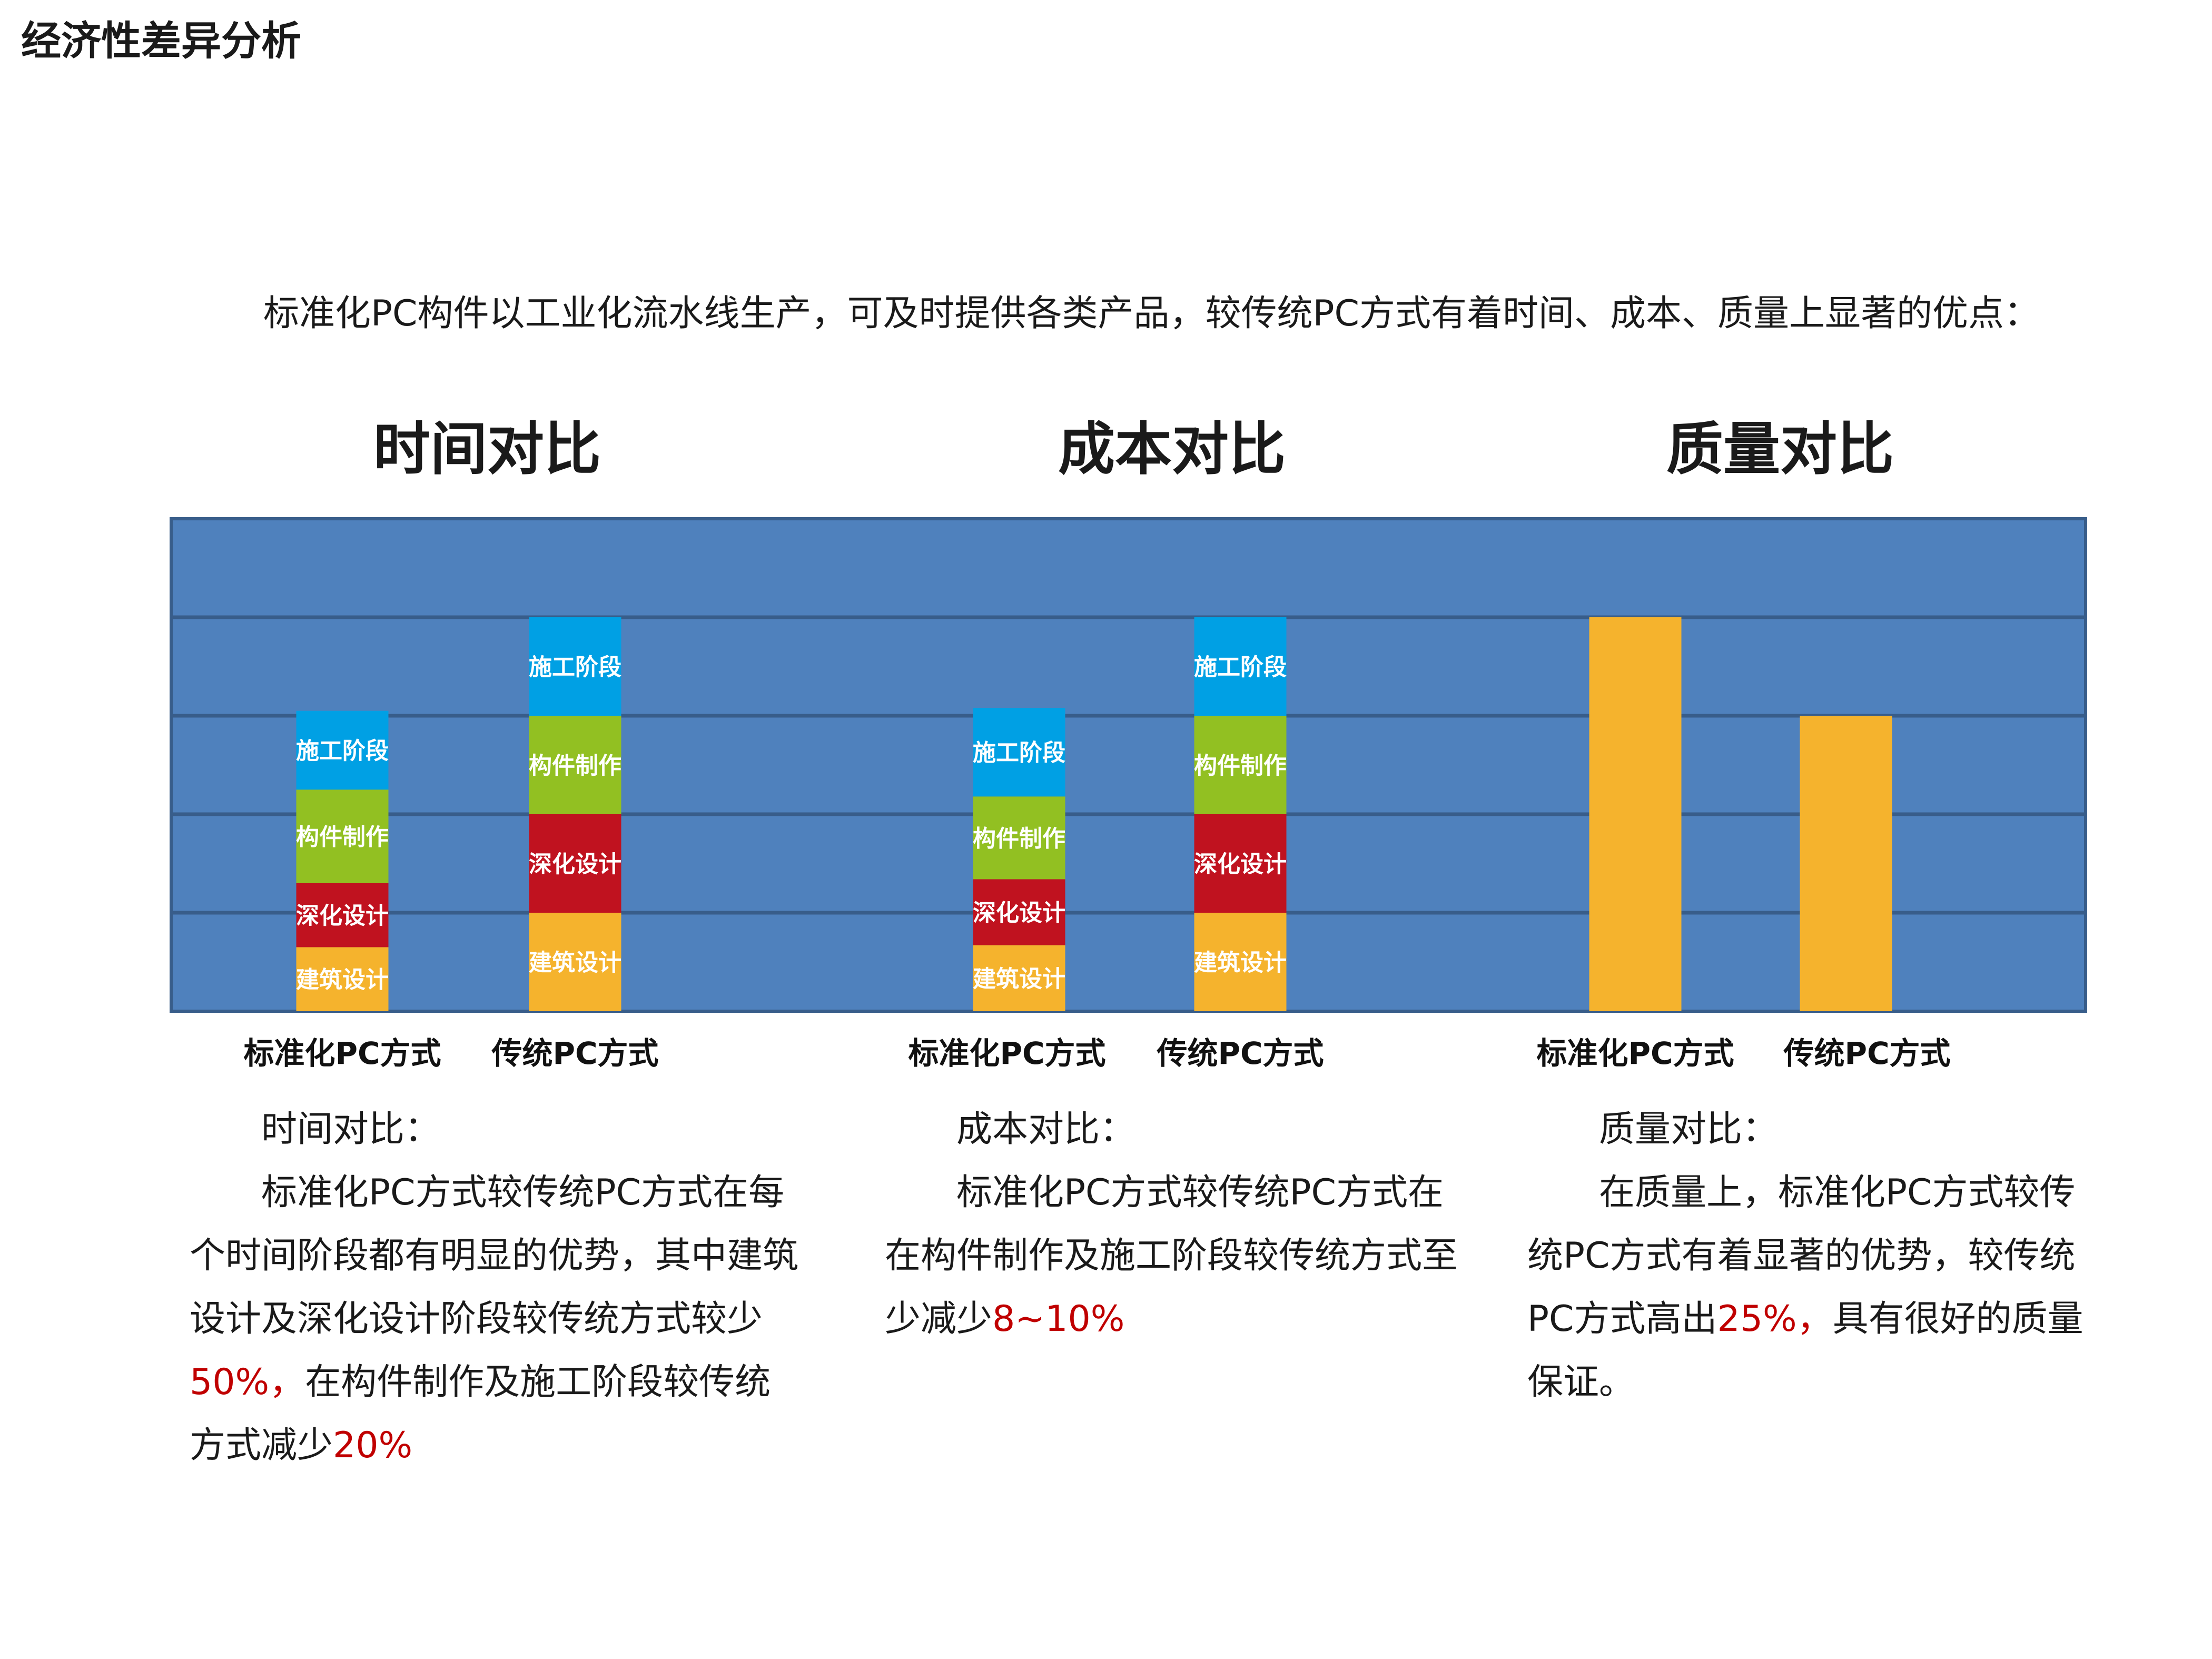  What do you see at coordinates (1780, 449) in the screenshot?
I see `quality-comparison-title: 质量对比` at bounding box center [1780, 449].